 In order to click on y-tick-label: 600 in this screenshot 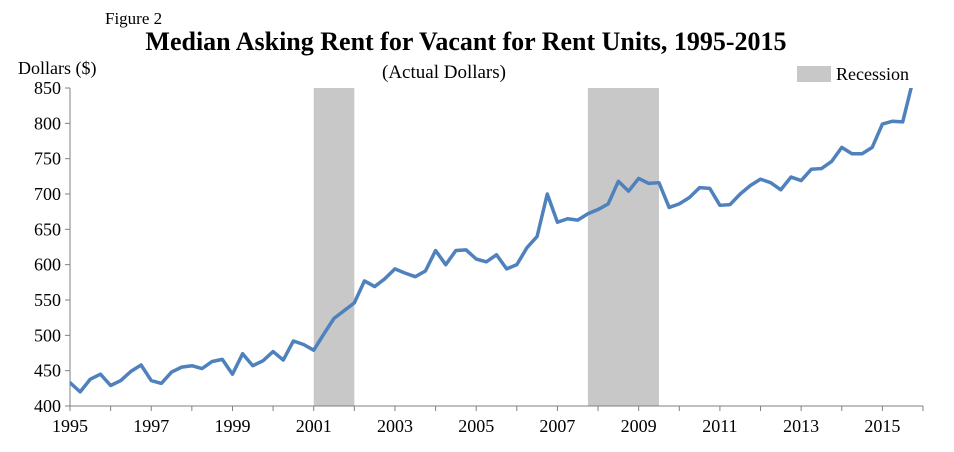, I will do `click(47, 265)`.